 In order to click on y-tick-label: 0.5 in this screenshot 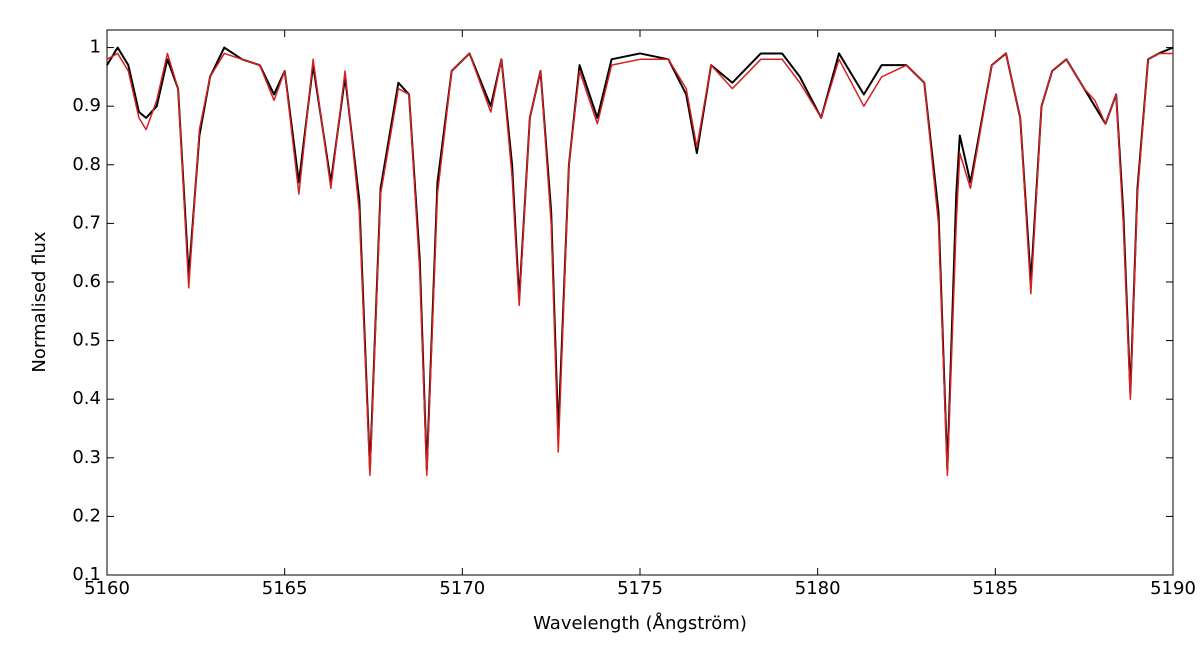, I will do `click(86, 340)`.